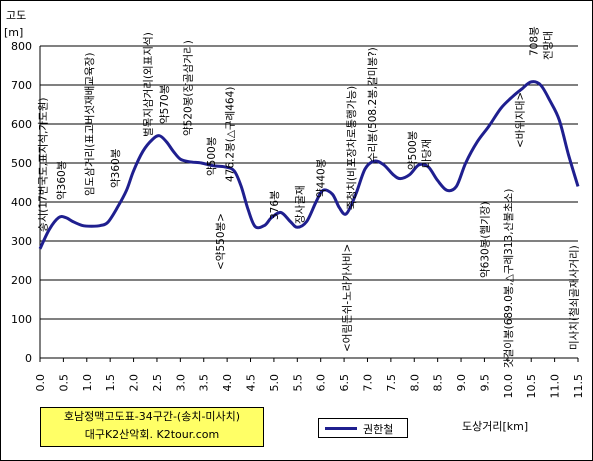 The height and width of the screenshot is (461, 593). Describe the element at coordinates (13, 32) in the screenshot. I see `y-axis-unit: [m]` at that location.